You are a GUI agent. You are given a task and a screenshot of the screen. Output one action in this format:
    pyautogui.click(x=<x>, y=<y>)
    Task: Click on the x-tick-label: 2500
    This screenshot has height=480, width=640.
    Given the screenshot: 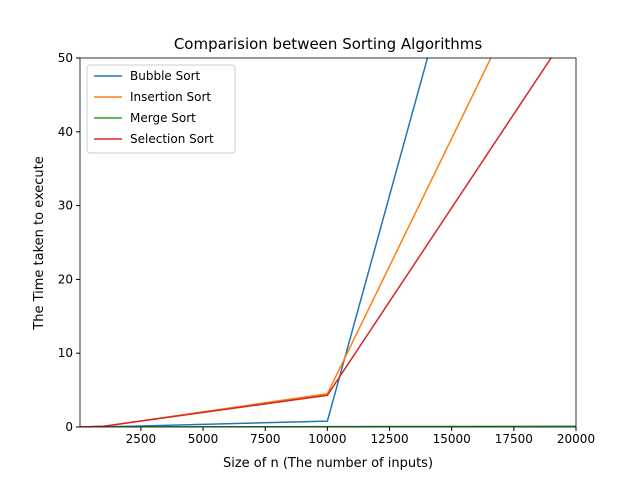 What is the action you would take?
    pyautogui.click(x=141, y=439)
    